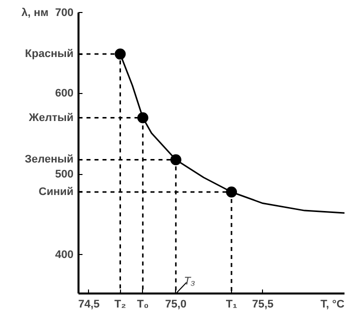 This screenshot has height=321, width=352. Describe the element at coordinates (190, 282) in the screenshot. I see `annotation: T₃` at that location.